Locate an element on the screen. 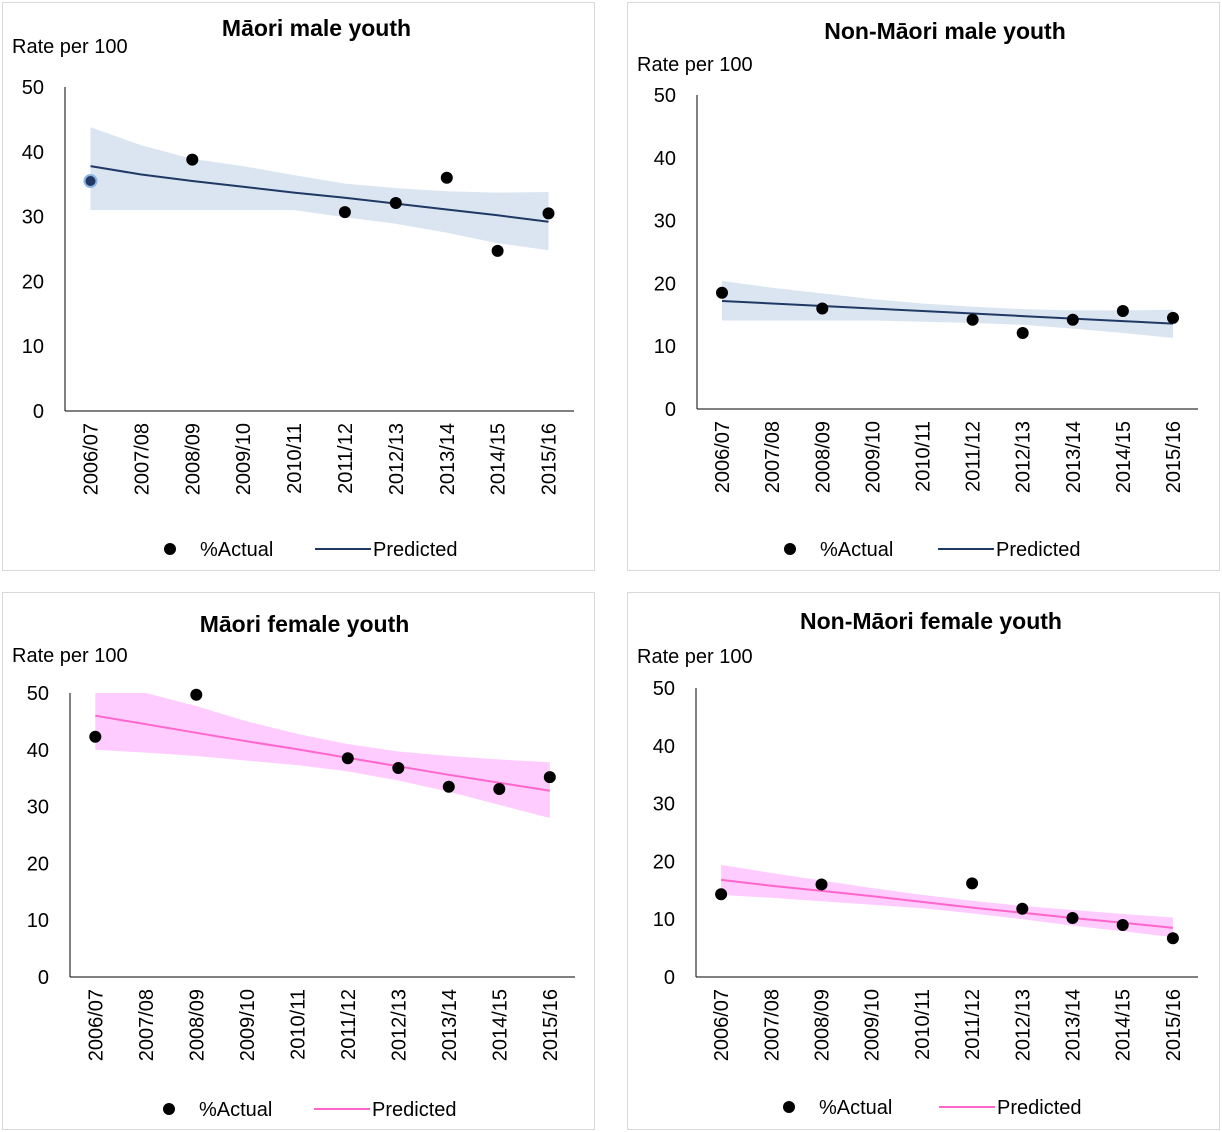  chart-title: Māori male youth is located at coordinates (316, 28).